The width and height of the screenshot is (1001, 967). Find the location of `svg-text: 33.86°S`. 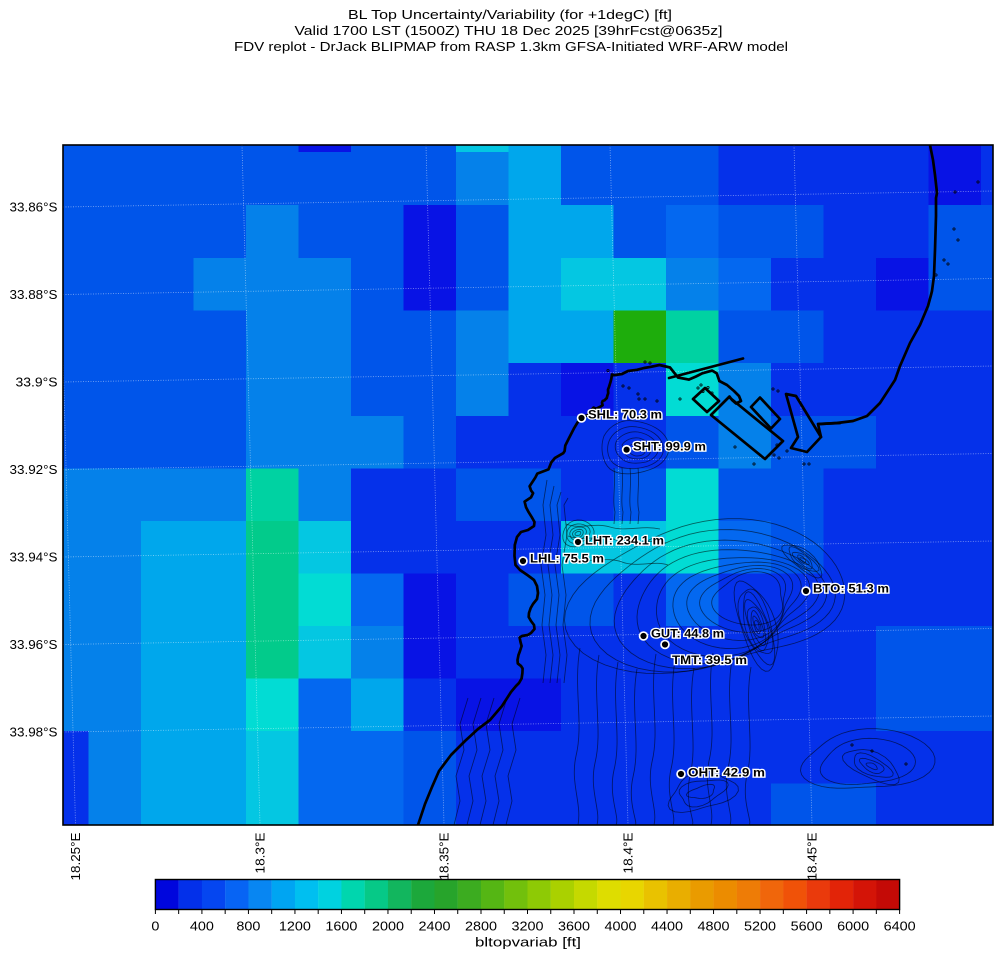

svg-text: 33.86°S is located at coordinates (34, 207).